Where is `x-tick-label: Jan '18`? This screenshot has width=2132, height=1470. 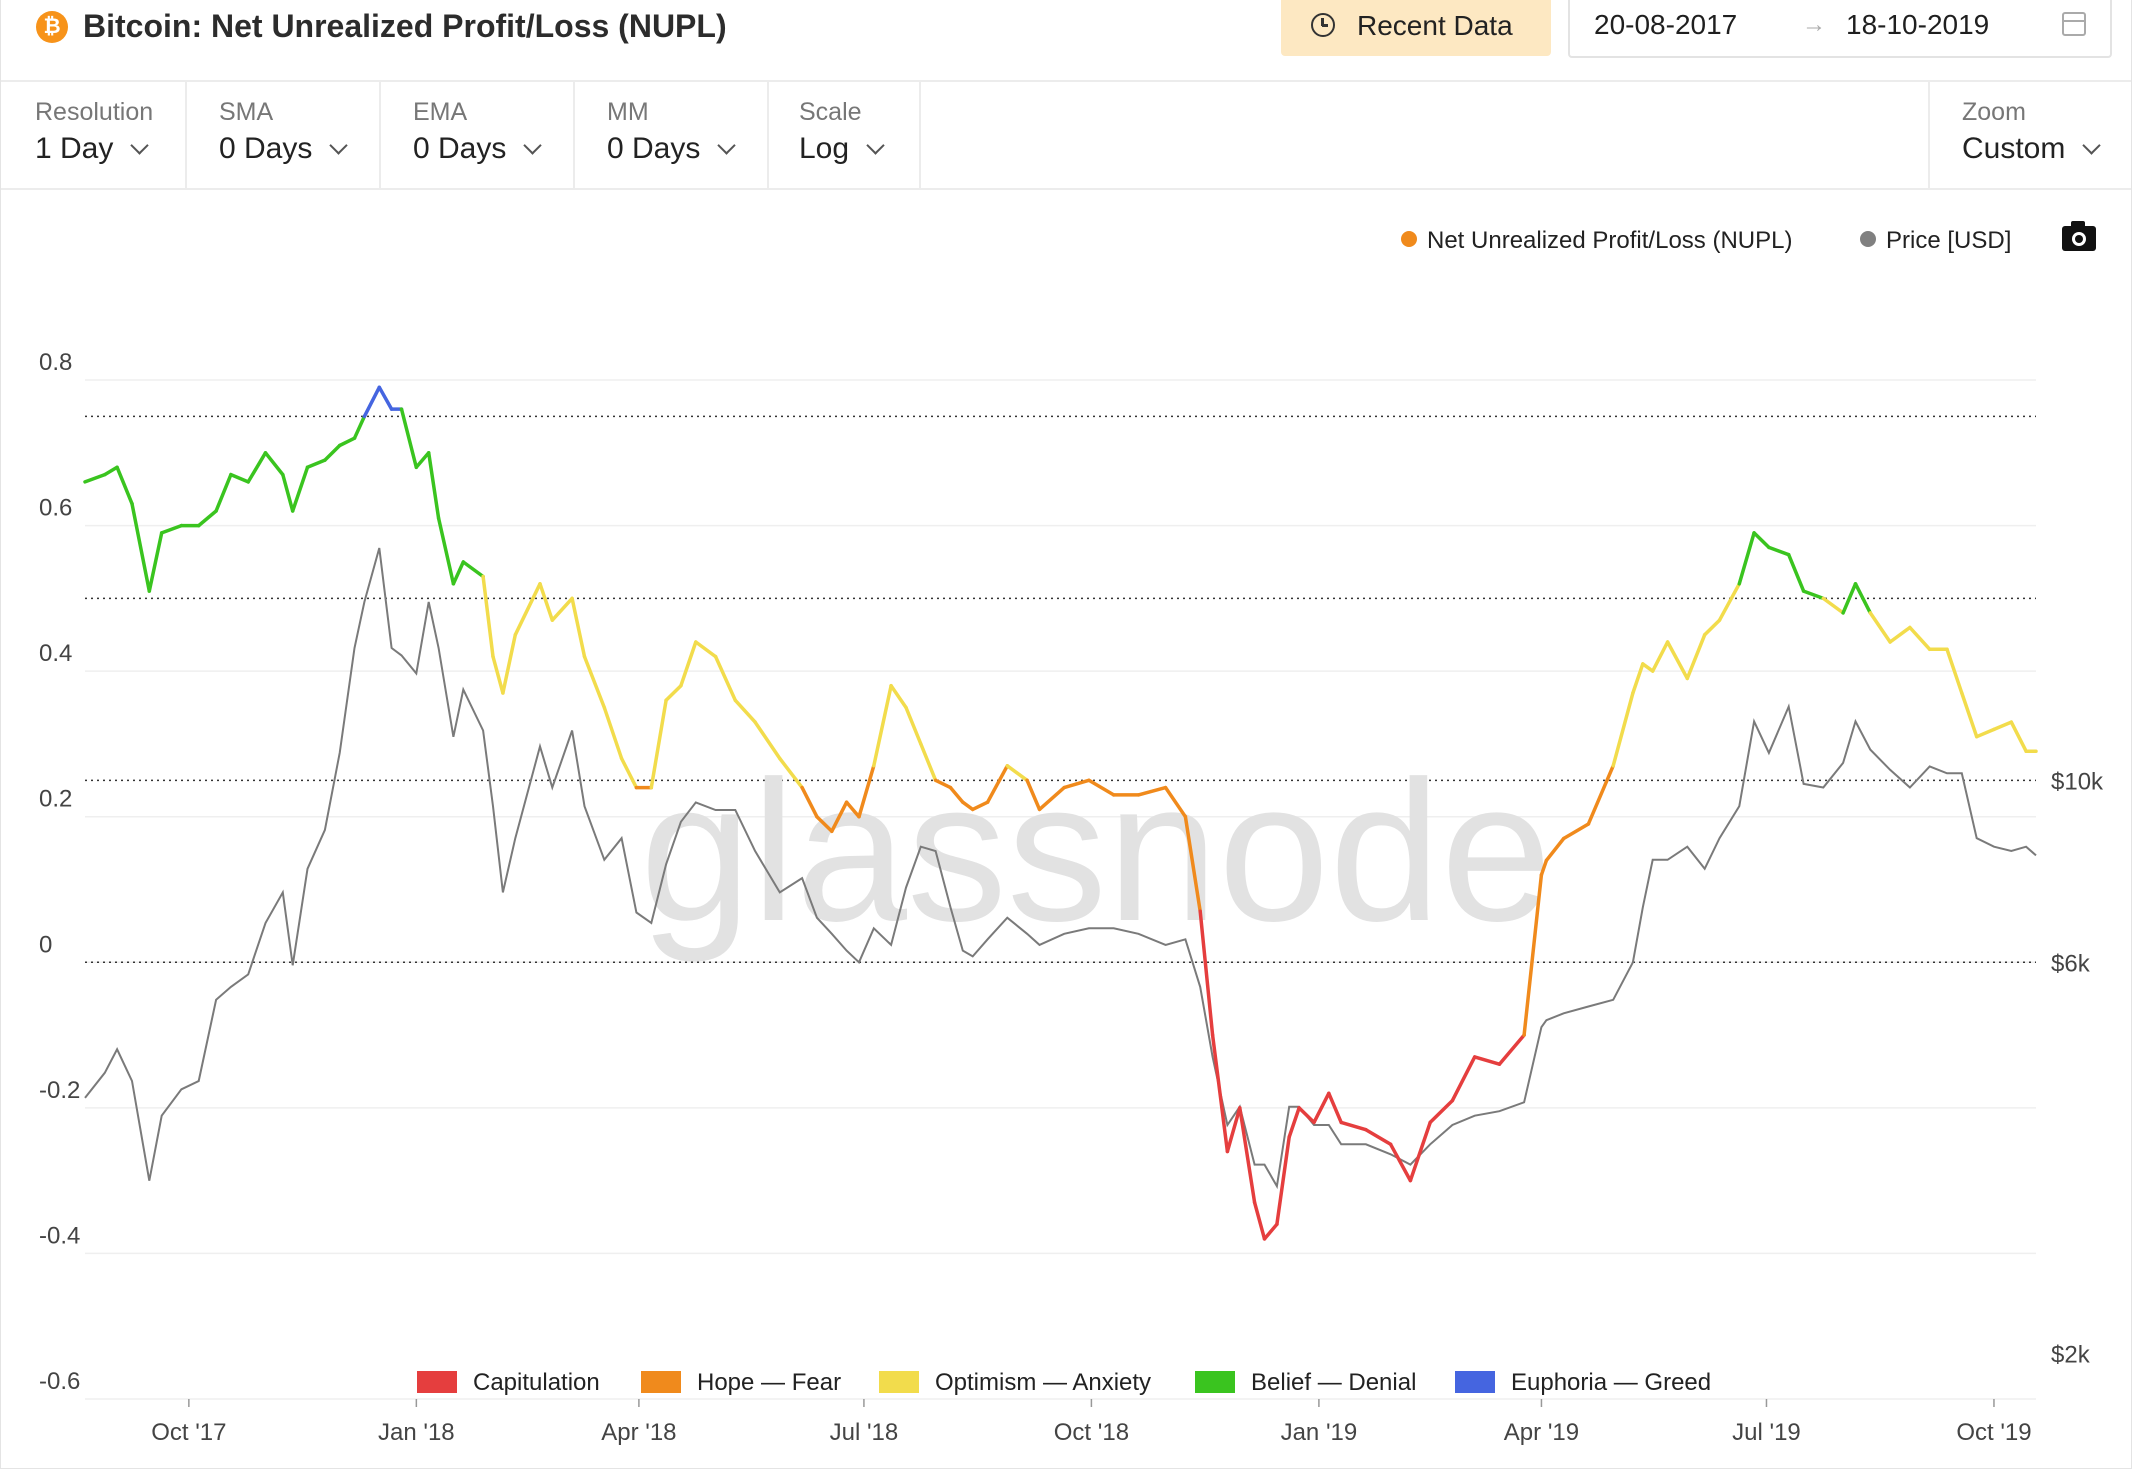
x-tick-label: Jan '18 is located at coordinates (416, 1432).